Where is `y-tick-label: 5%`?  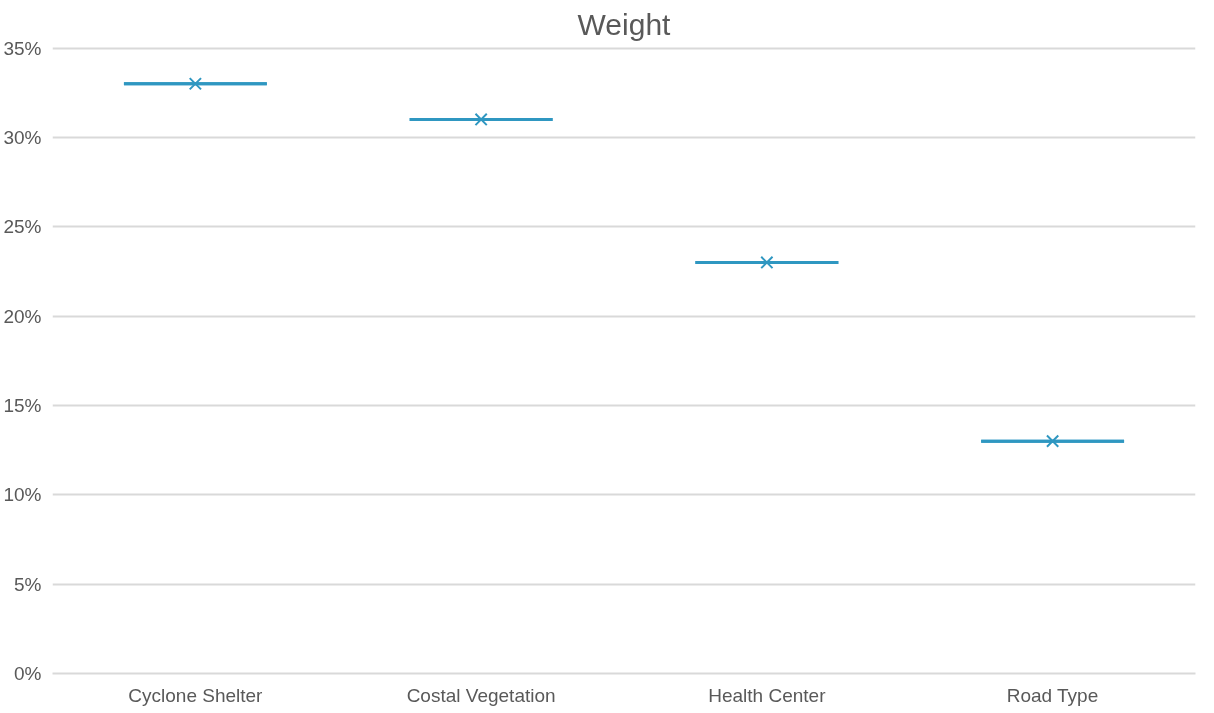
y-tick-label: 5% is located at coordinates (28, 584).